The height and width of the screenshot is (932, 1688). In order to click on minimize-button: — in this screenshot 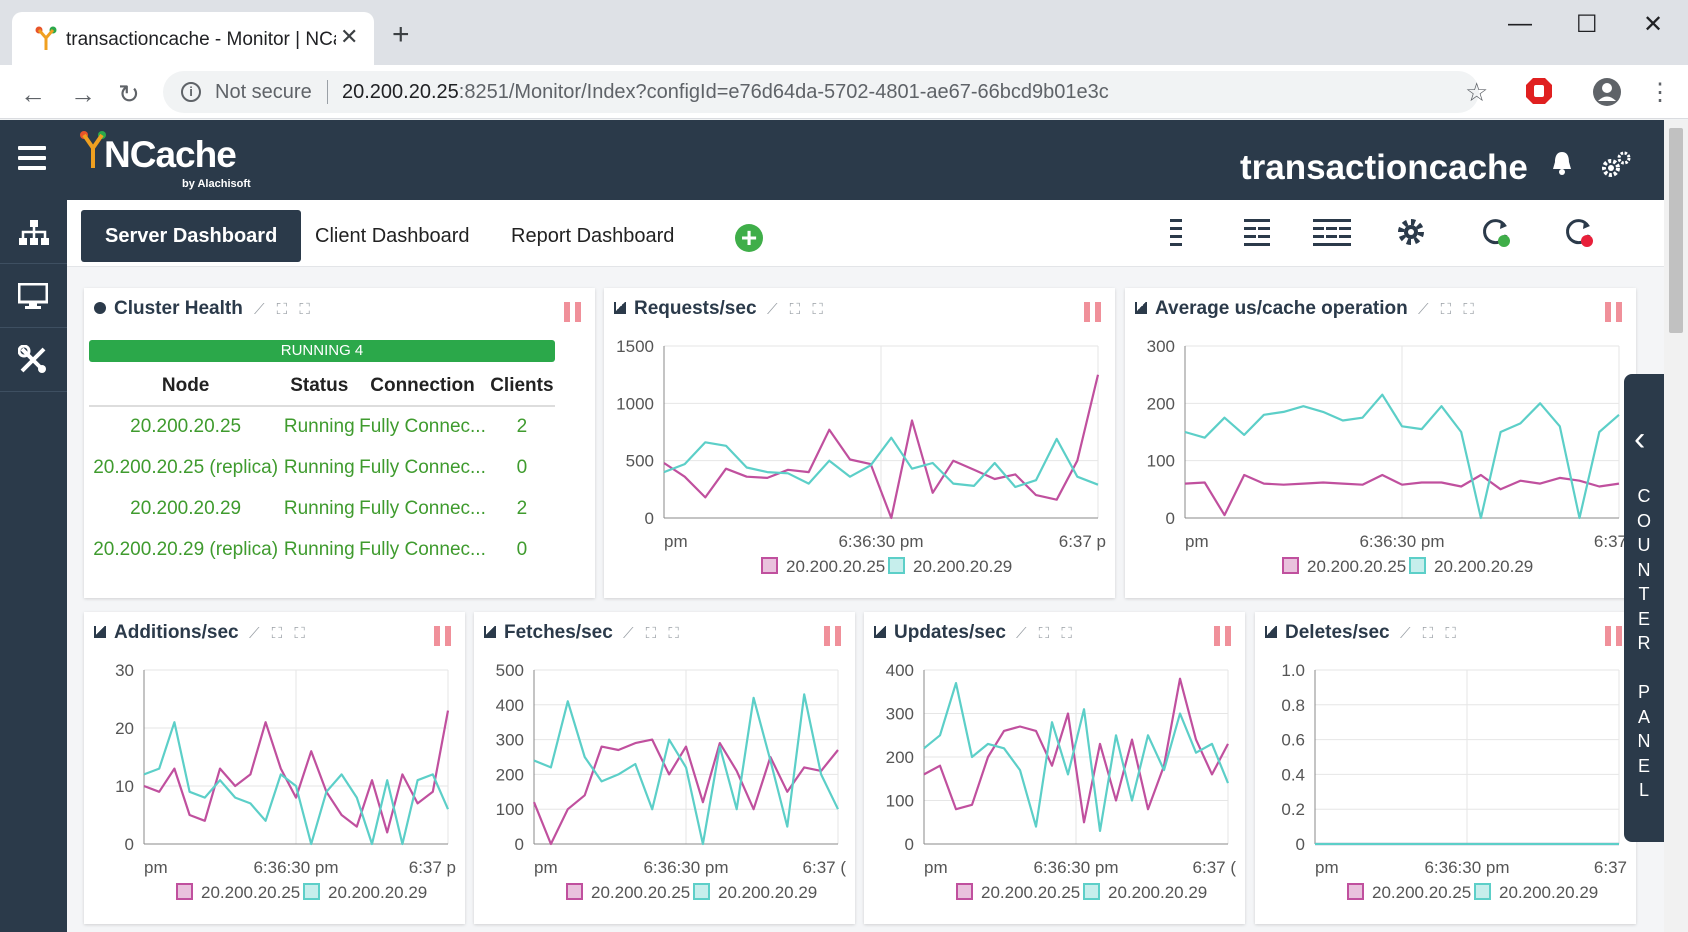, I will do `click(1520, 23)`.